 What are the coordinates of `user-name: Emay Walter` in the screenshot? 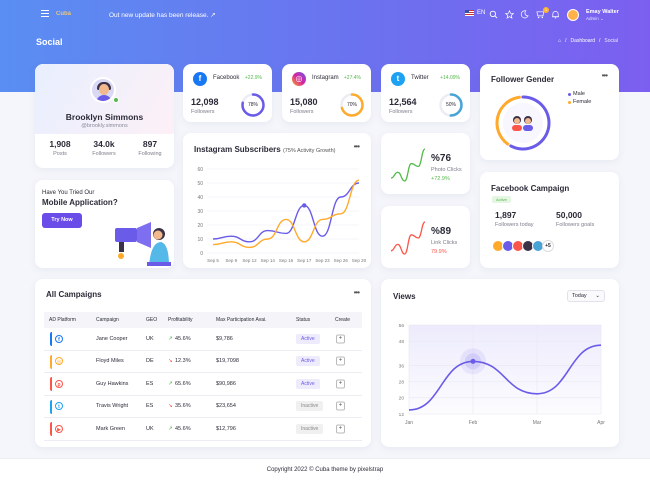 It's located at (602, 12).